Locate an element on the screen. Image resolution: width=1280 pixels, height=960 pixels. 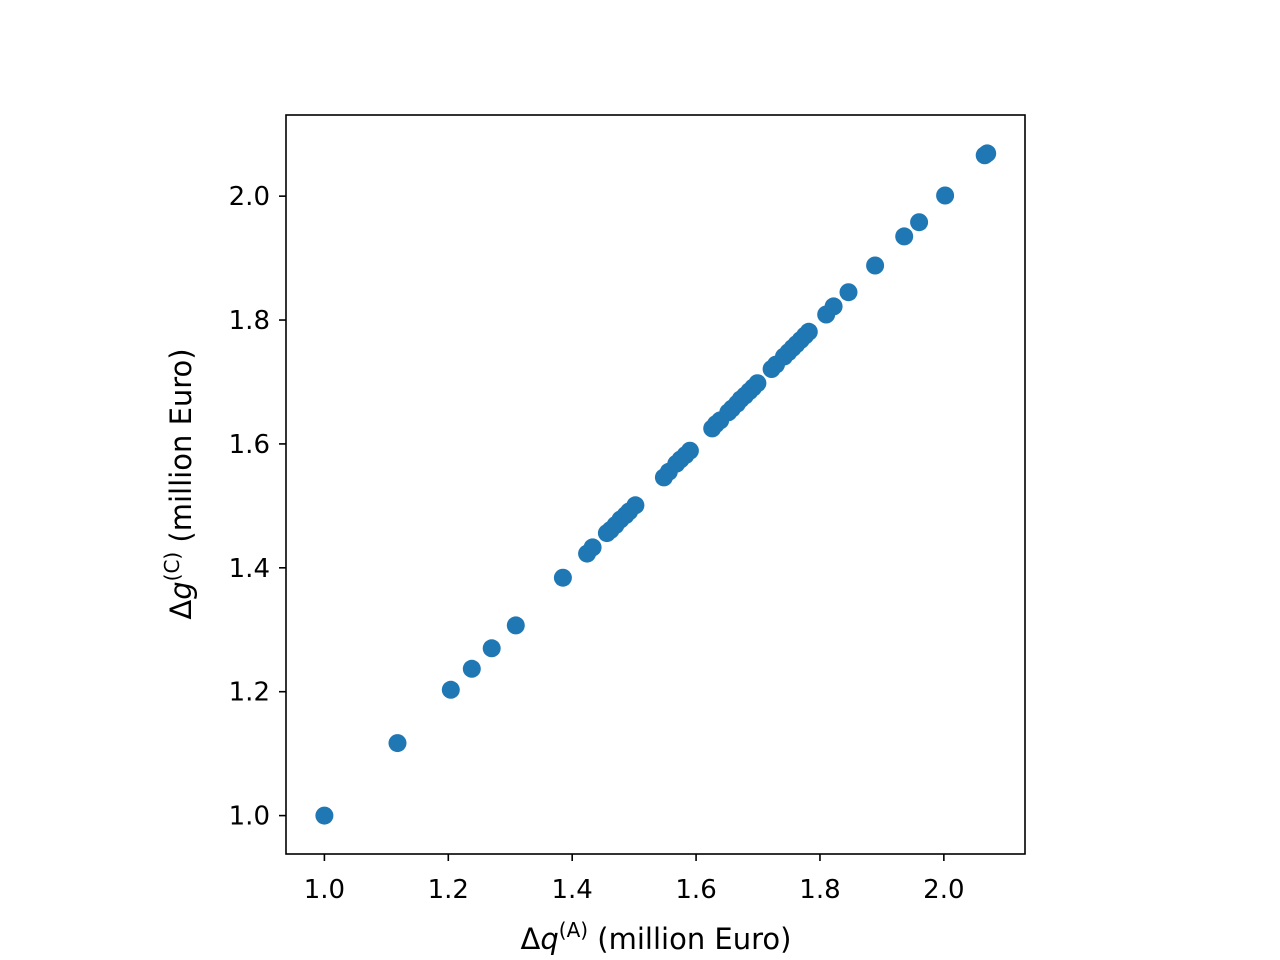
x-tick-label: 2.0 is located at coordinates (943, 890).